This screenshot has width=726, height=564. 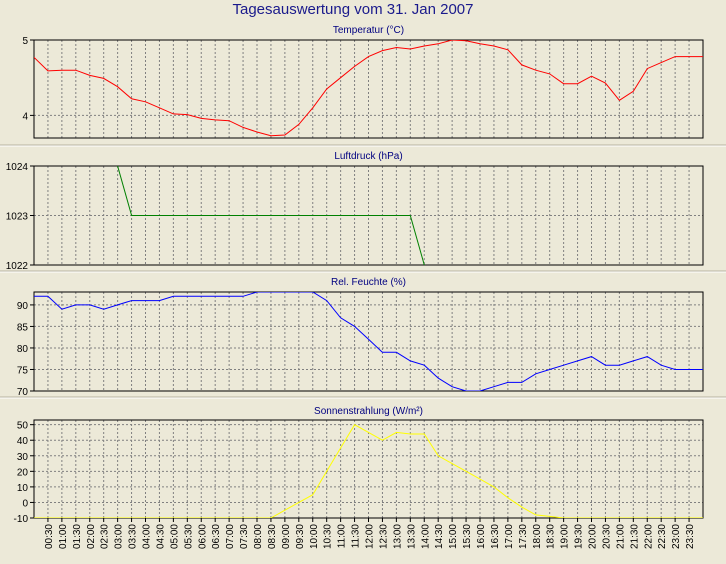 I want to click on x-tick-label: 03:00, so click(x=119, y=536).